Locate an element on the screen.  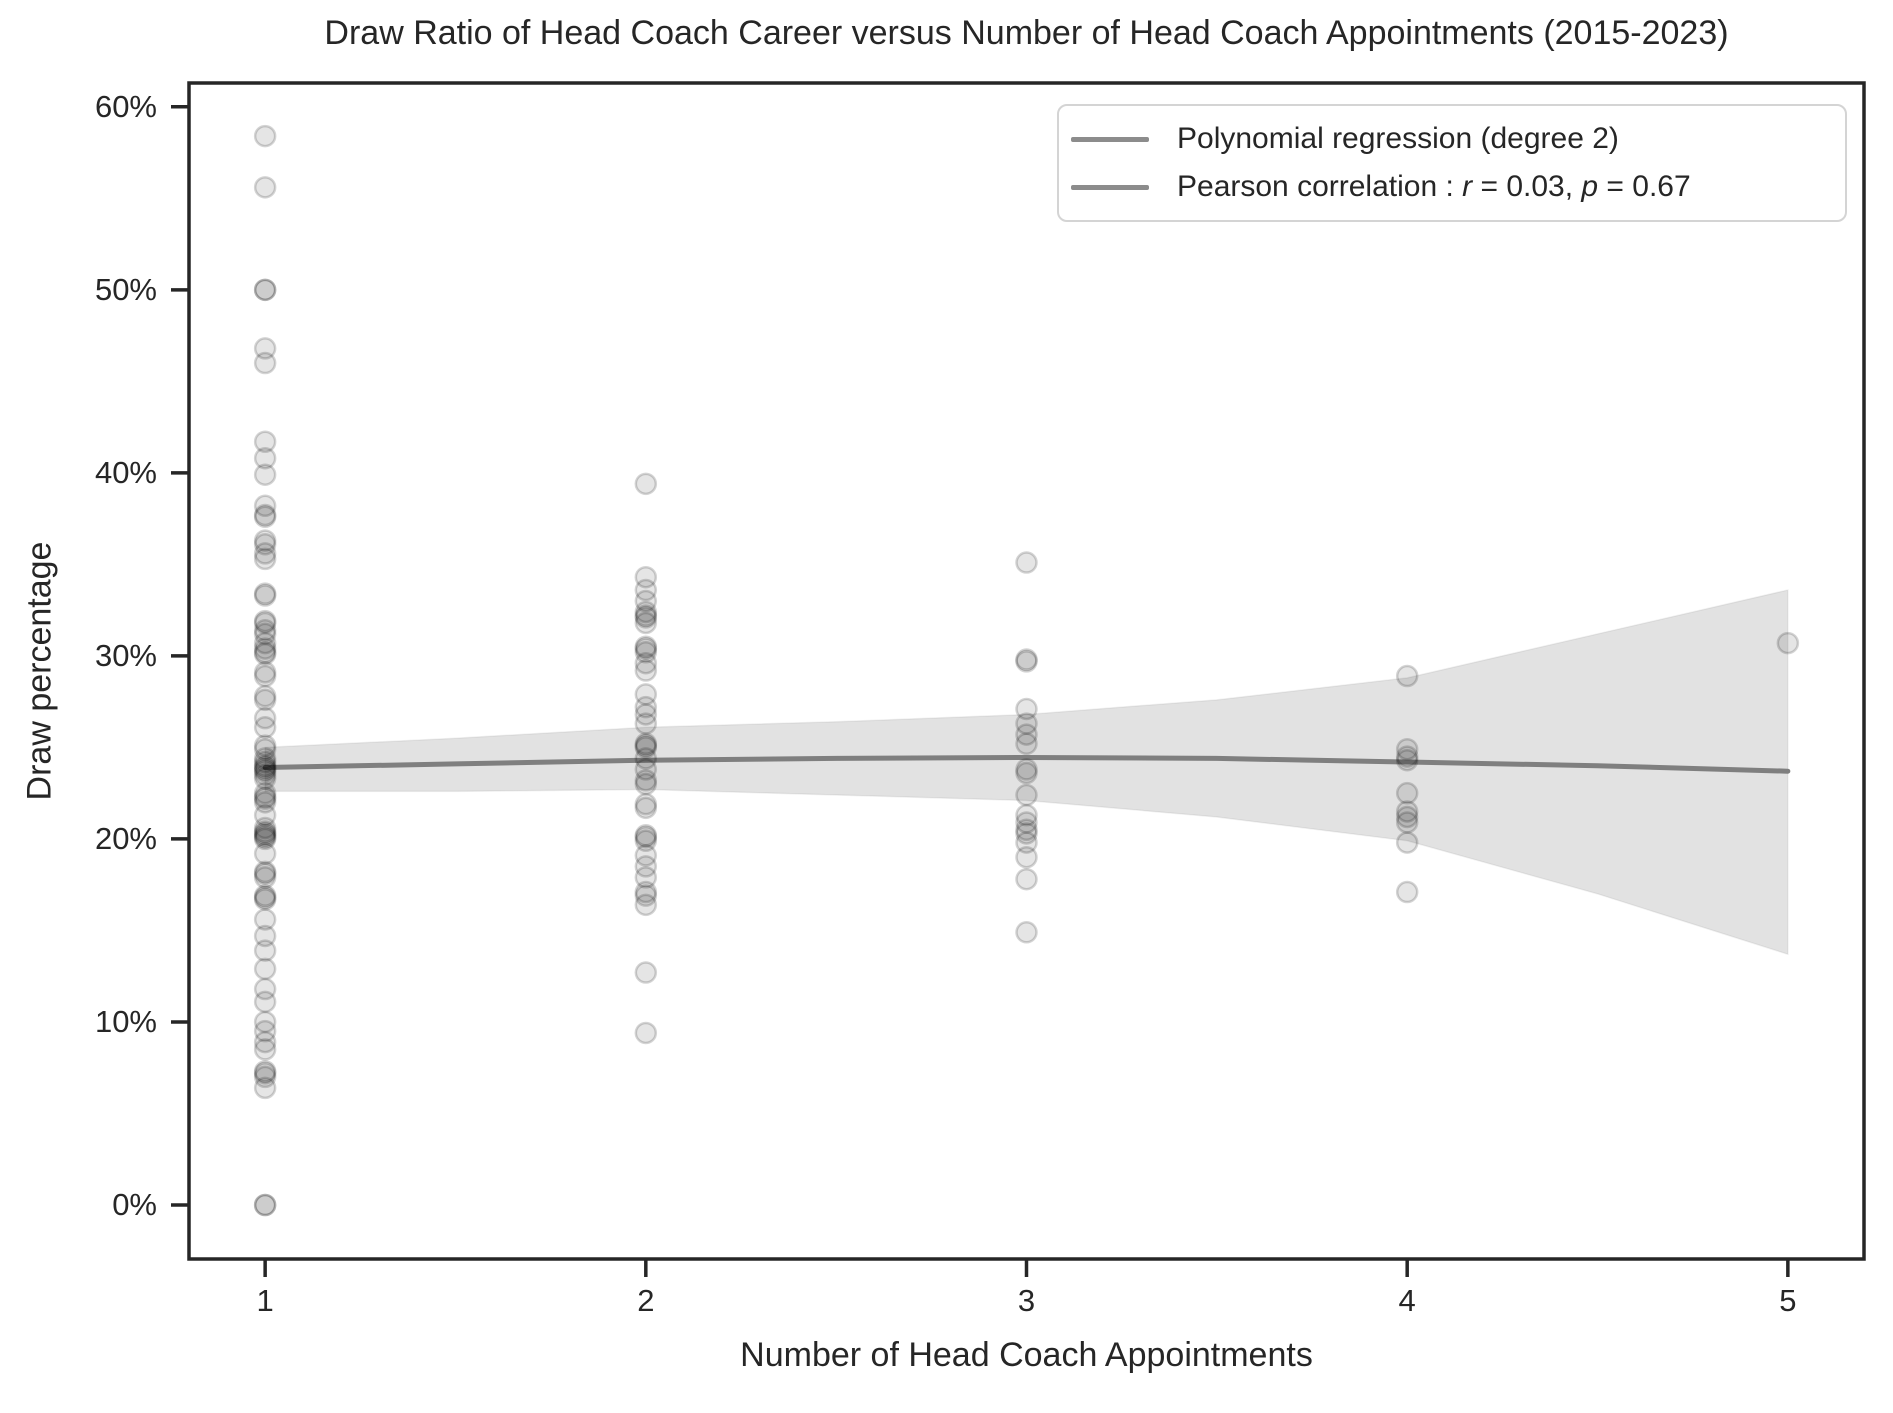
x-tick-label: 5 is located at coordinates (1788, 1300).